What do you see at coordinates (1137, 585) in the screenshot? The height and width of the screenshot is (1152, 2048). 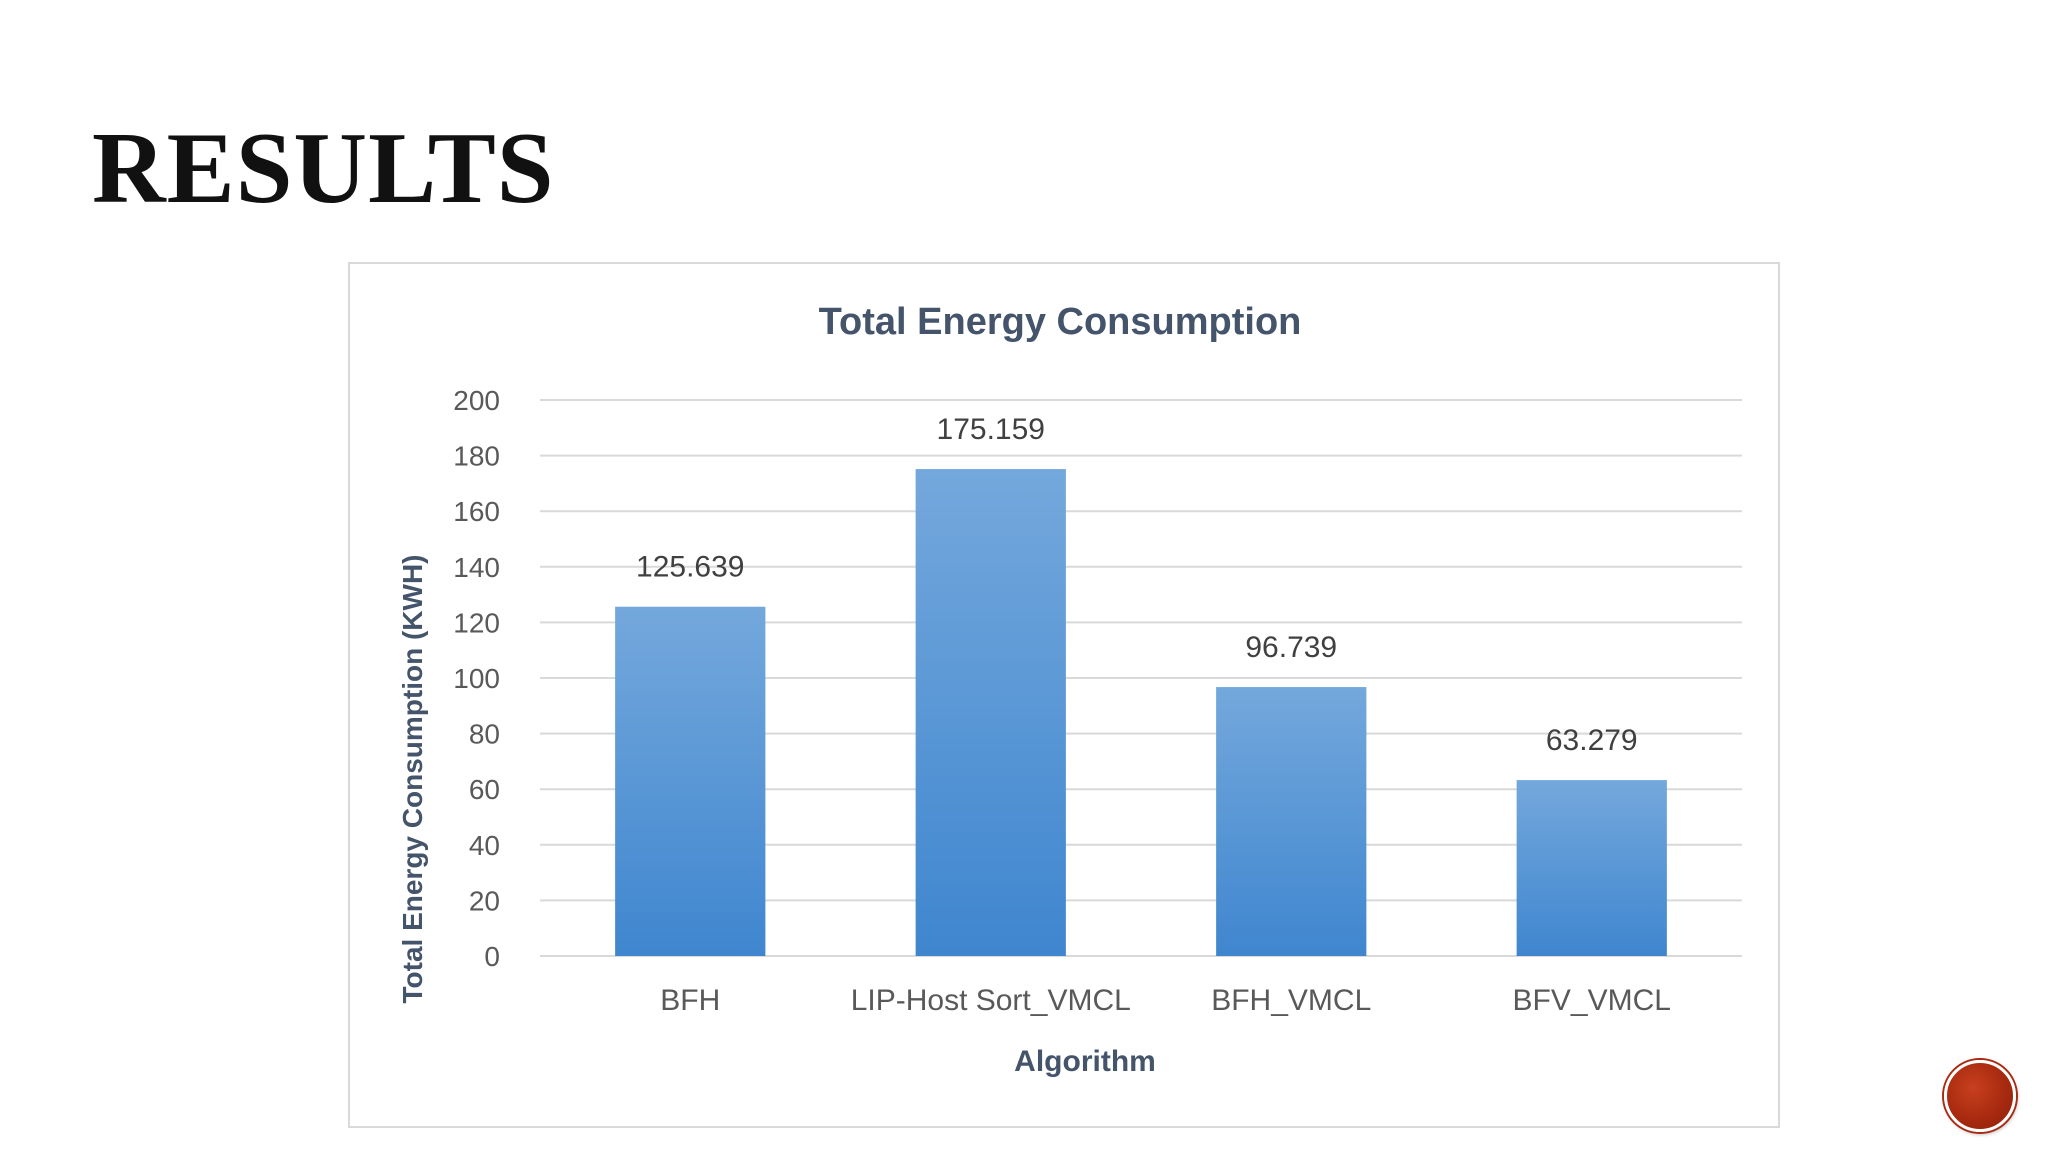 I see `data-labels: 125.639 175.159 96.739 63.279` at bounding box center [1137, 585].